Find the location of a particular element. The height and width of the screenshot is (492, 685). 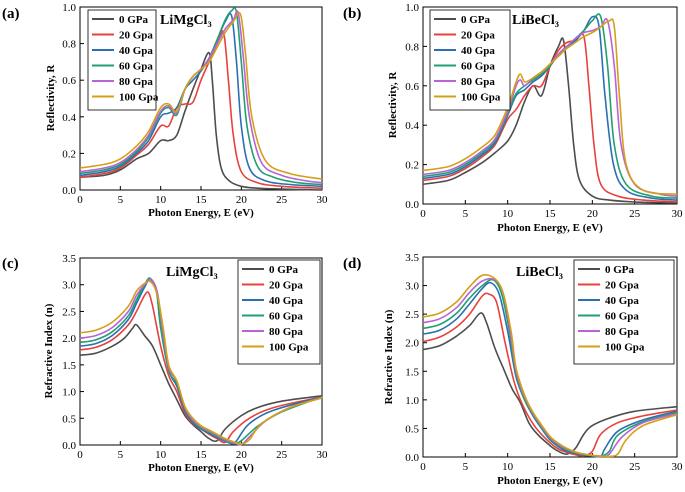

panel-label-b: (b) is located at coordinates (352, 14).